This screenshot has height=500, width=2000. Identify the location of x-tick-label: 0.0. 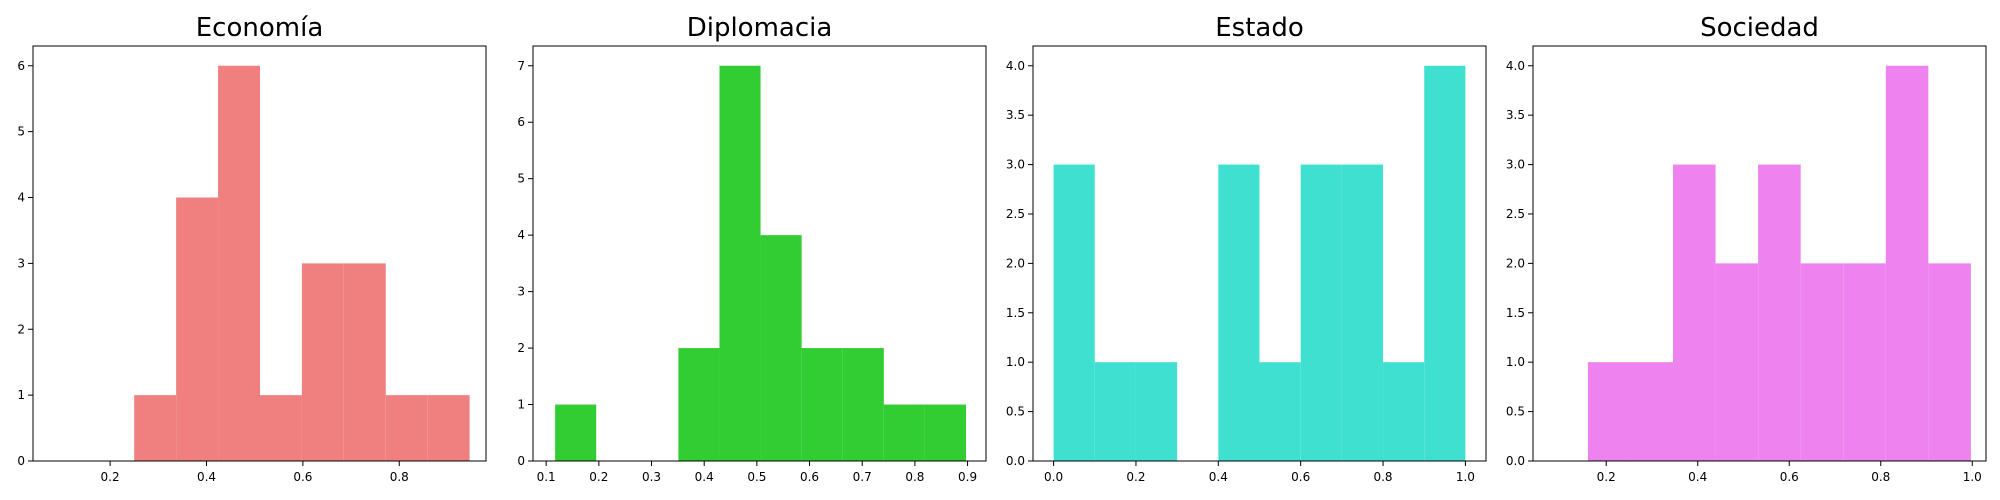
(1053, 477).